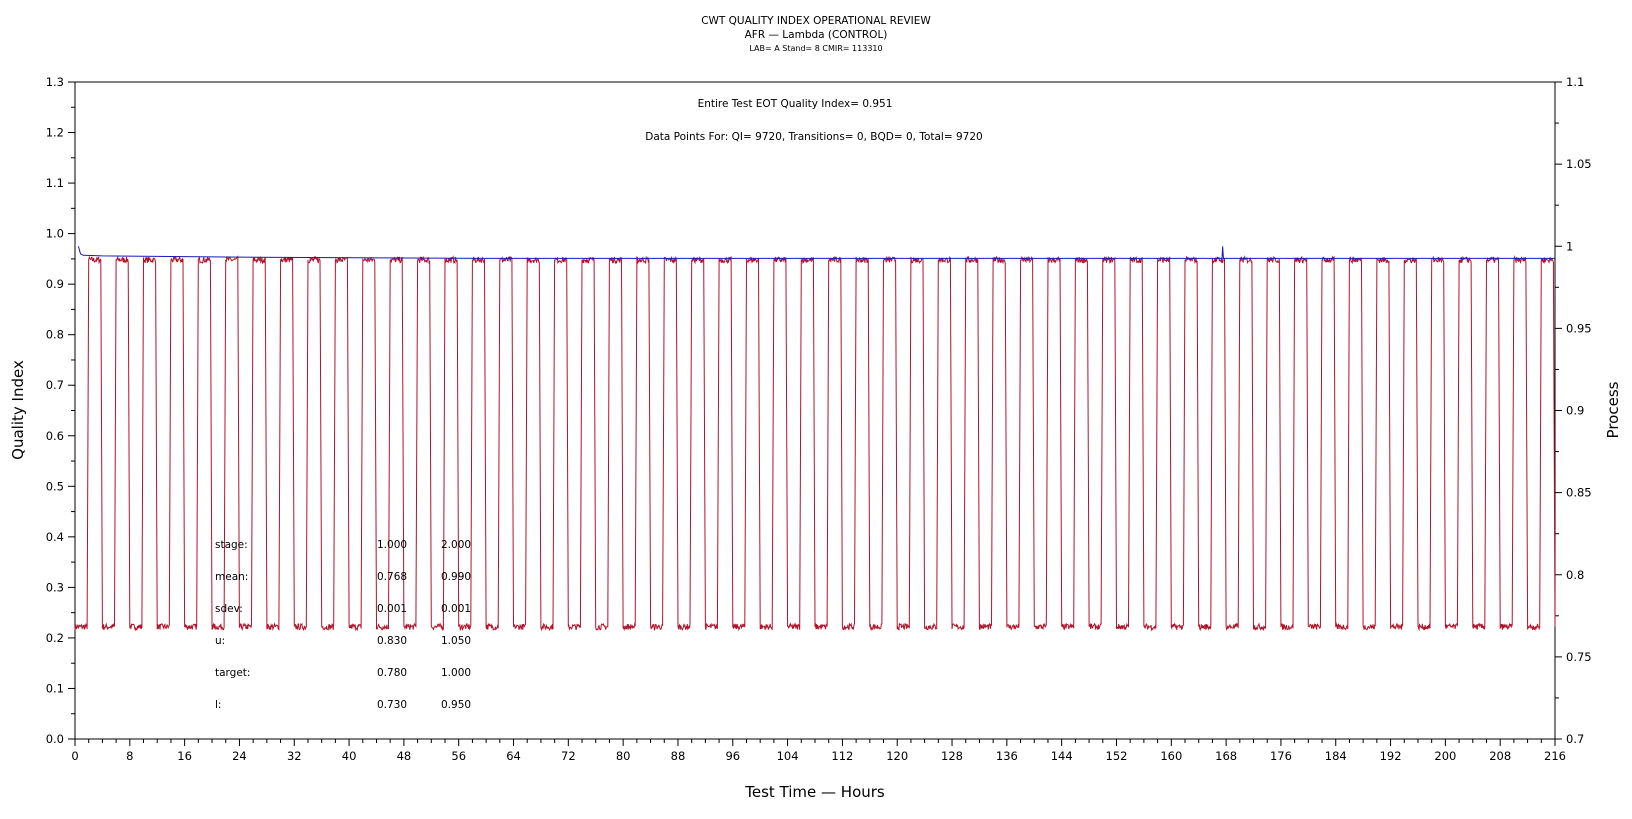  I want to click on x-axis-label: Test Time — Hours, so click(814, 792).